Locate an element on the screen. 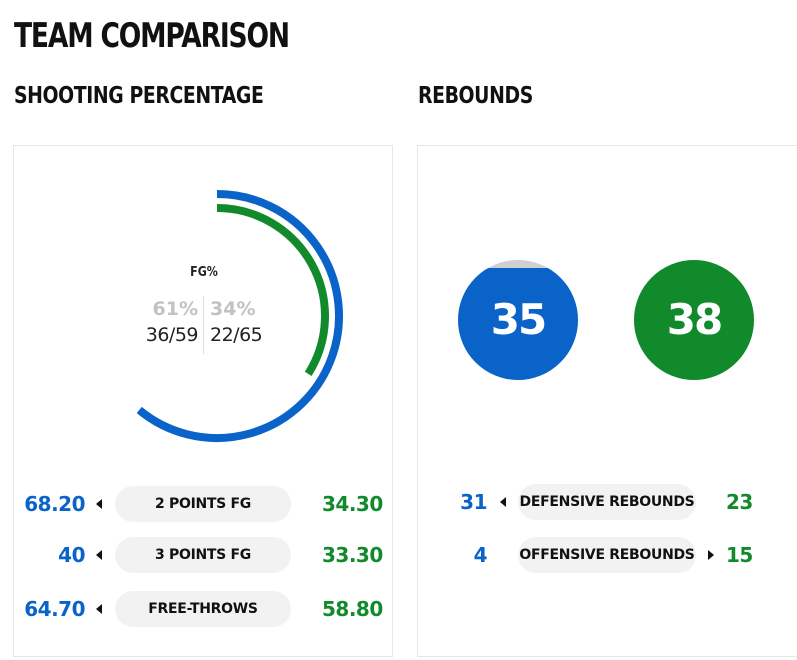 This screenshot has width=797, height=660. rebounds-left-fill is located at coordinates (518, 324).